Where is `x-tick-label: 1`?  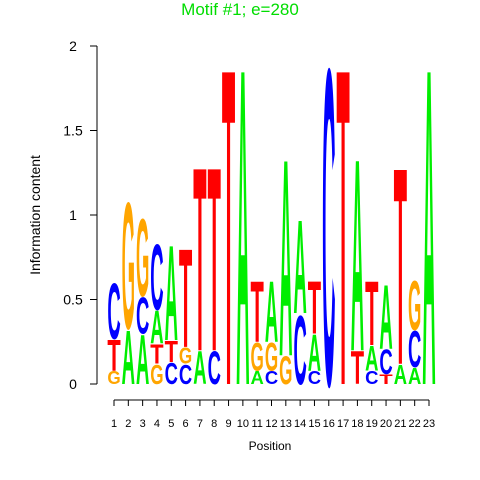 x-tick-label: 1 is located at coordinates (114, 424).